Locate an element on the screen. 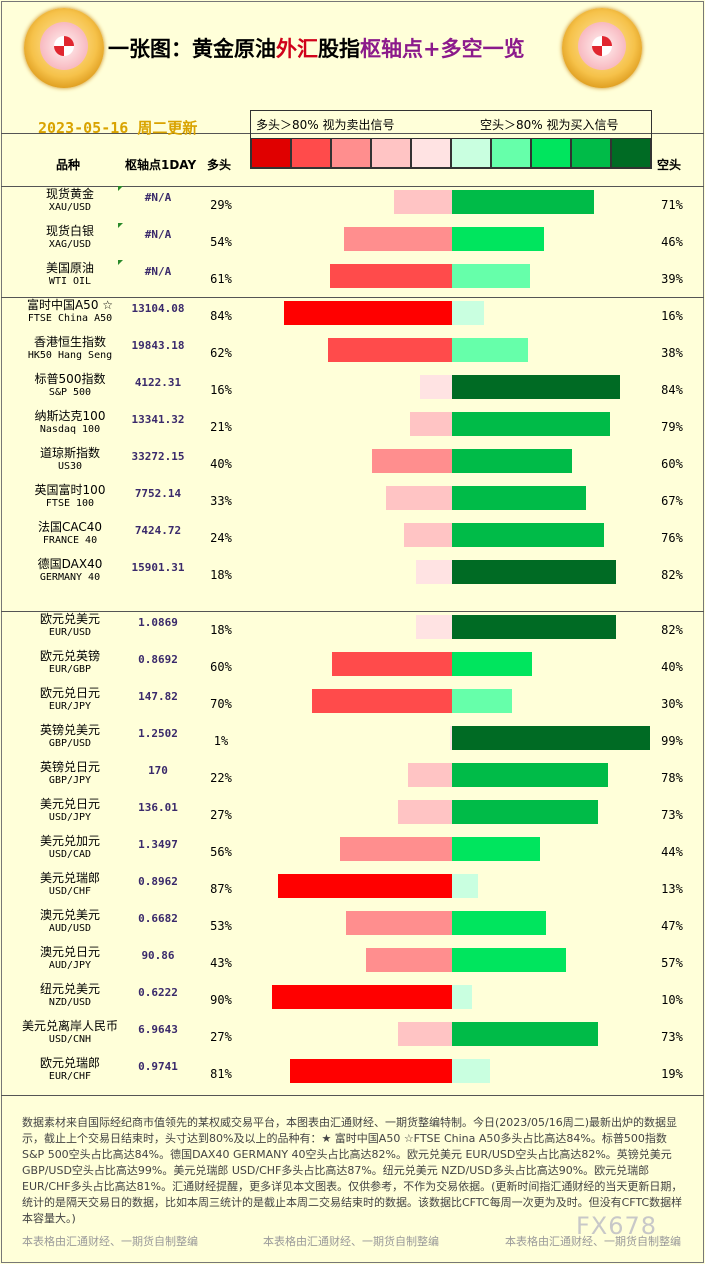  pivot-value: 170 is located at coordinates (158, 770).